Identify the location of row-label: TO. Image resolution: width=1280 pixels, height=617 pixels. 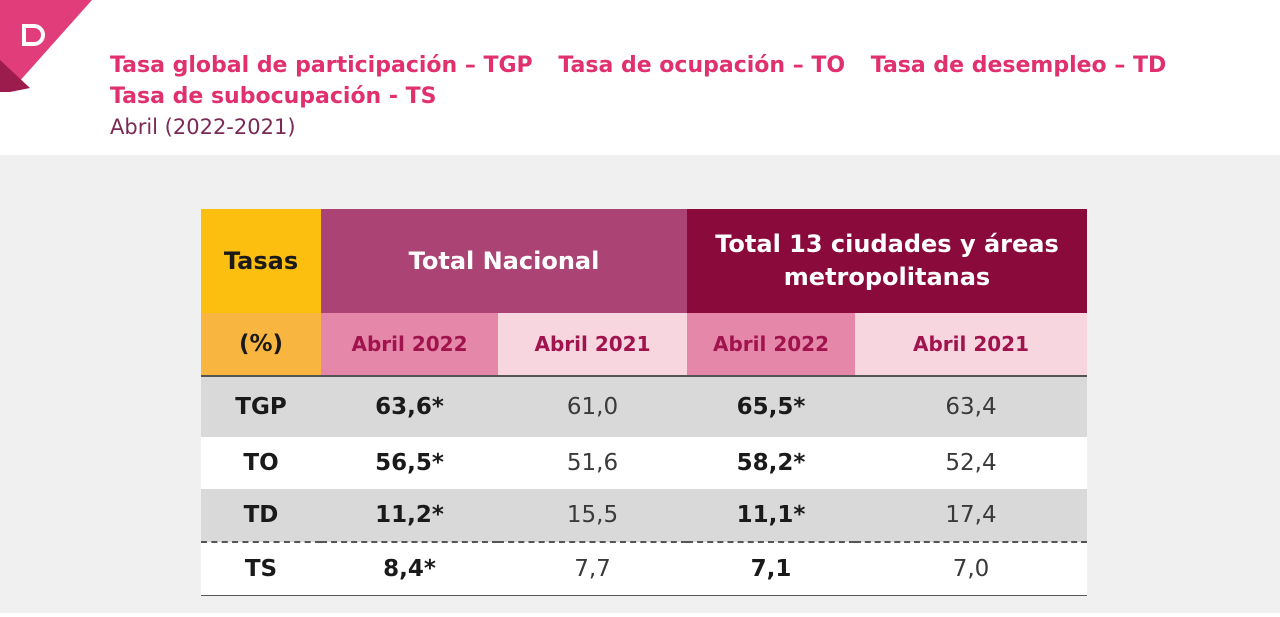
(261, 463).